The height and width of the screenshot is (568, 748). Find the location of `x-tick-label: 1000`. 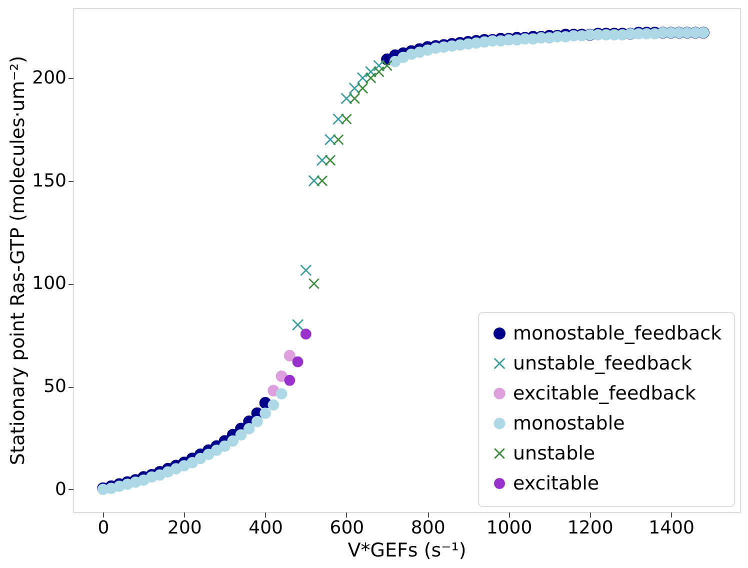

x-tick-label: 1000 is located at coordinates (509, 528).